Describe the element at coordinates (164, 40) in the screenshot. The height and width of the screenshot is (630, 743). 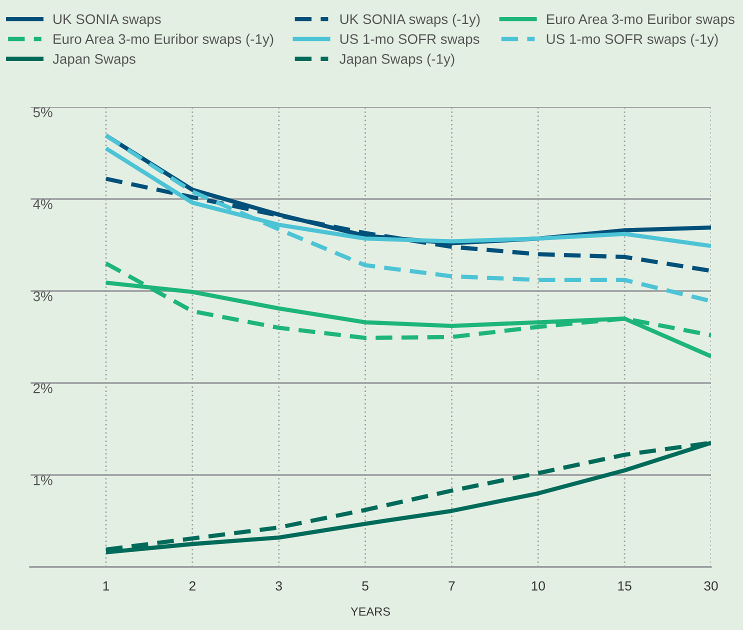
I see `legend-label: Euro Area 3-mo Euribor swaps (-1y)` at that location.